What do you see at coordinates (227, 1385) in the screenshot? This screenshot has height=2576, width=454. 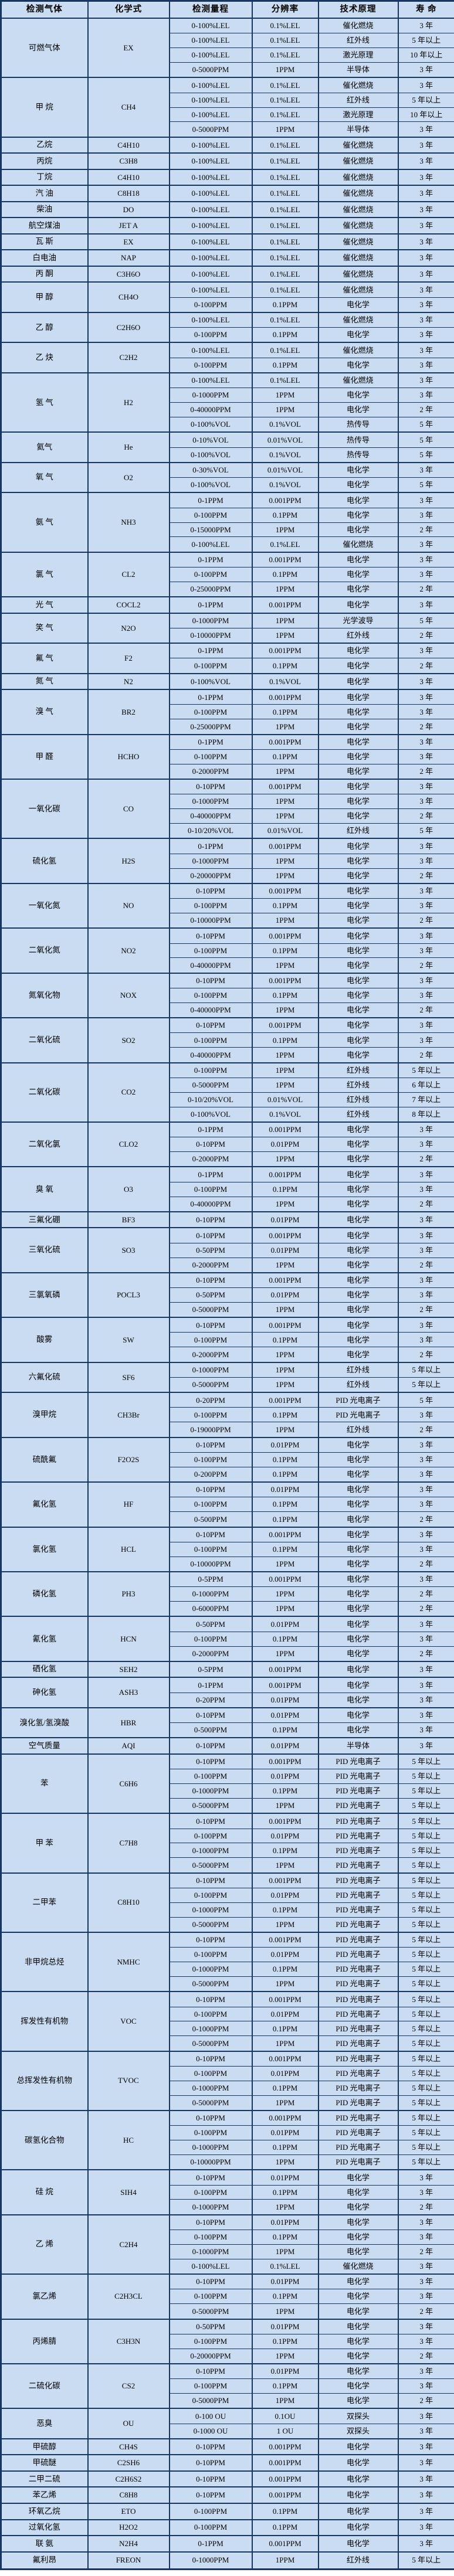 I see `table-row: 0-5000PPM 1PPM 红外线 5 年以上` at bounding box center [227, 1385].